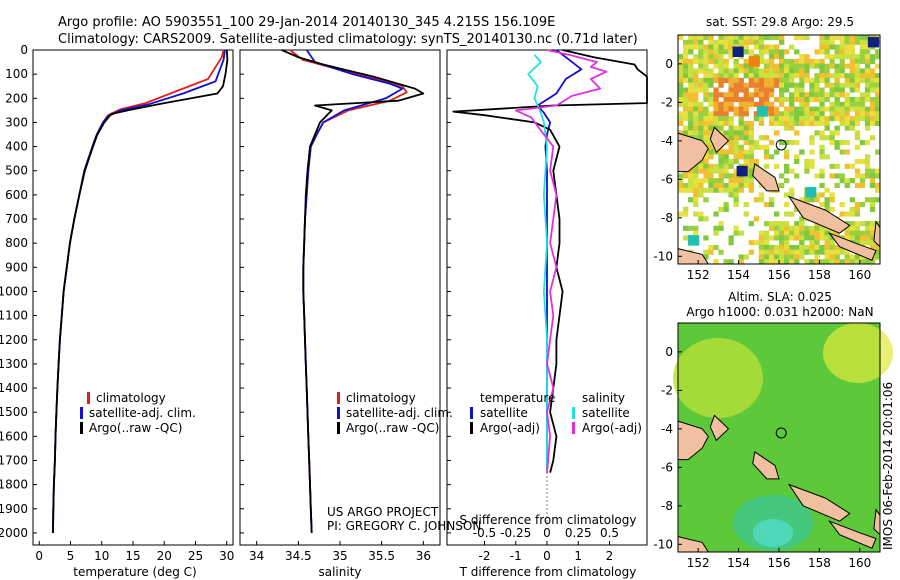  I want to click on s-tick-label: 0, so click(547, 533).